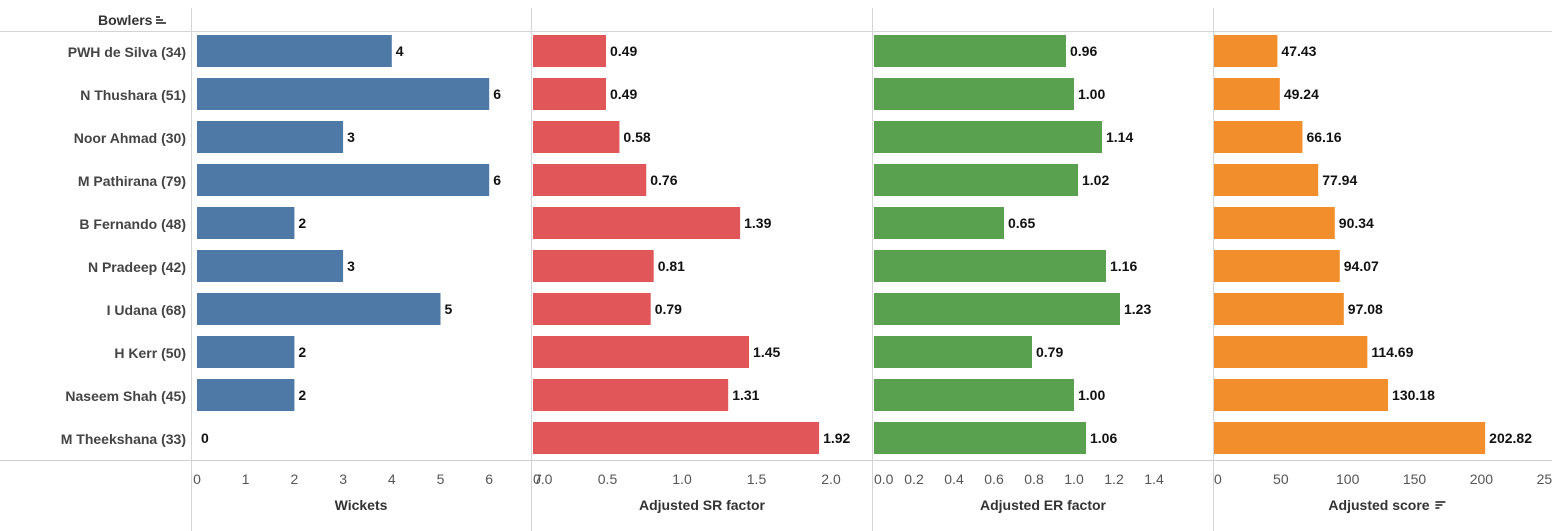 This screenshot has width=1552, height=531. Describe the element at coordinates (1441, 505) in the screenshot. I see `sort-ascending-icon` at that location.